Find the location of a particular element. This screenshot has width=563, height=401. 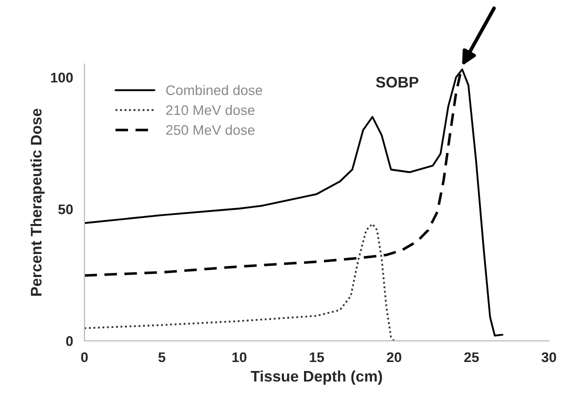

x-tick-label: 30 is located at coordinates (549, 357).